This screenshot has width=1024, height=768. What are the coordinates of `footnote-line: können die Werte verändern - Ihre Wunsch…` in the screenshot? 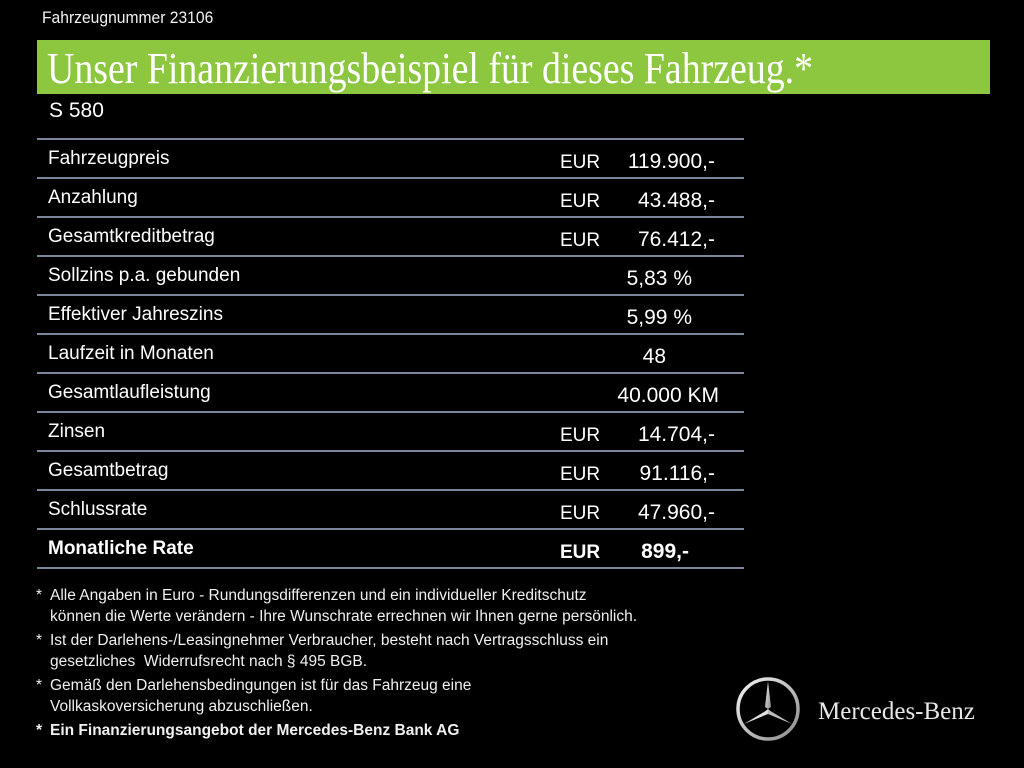 It's located at (344, 616).